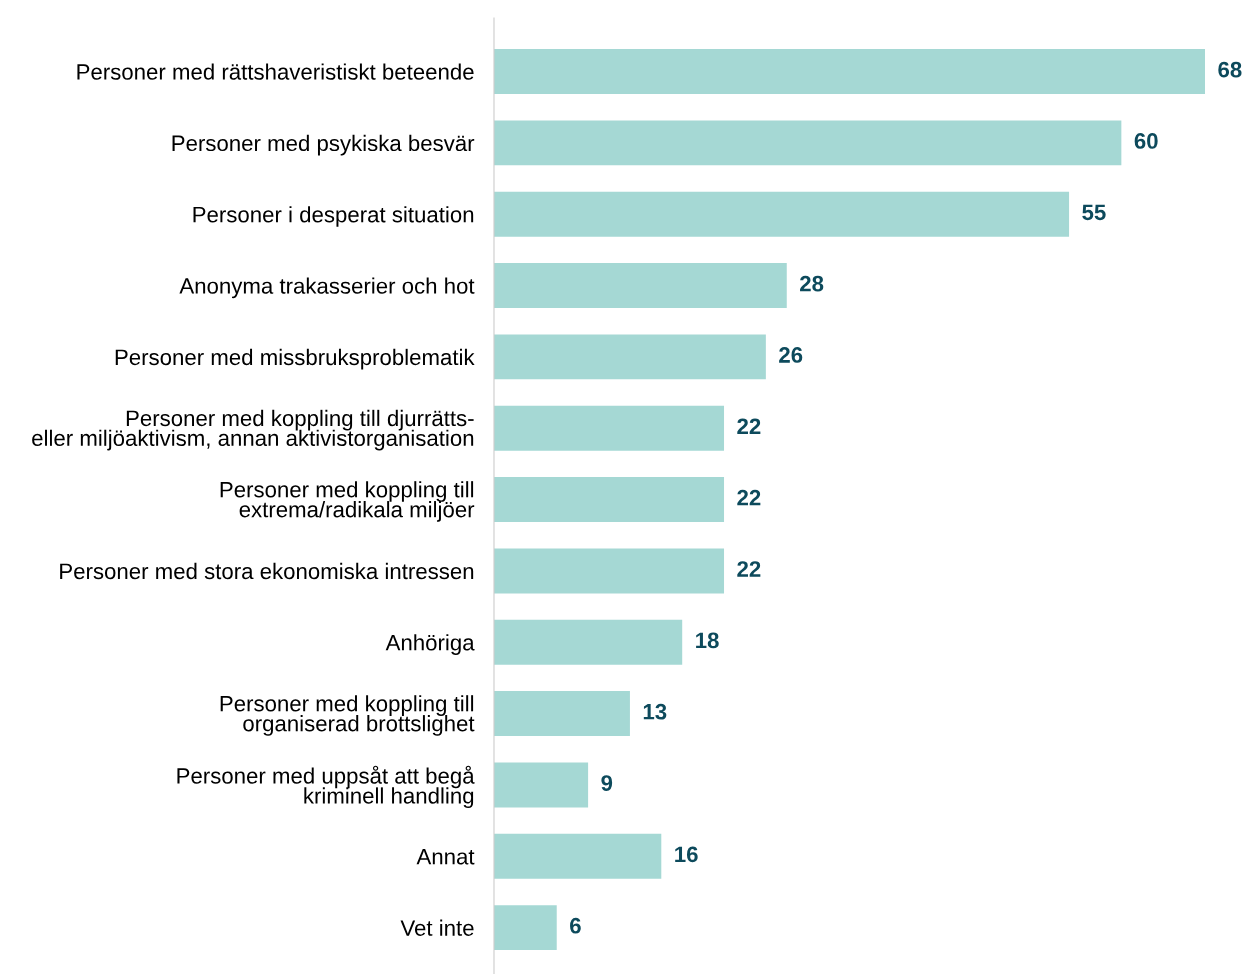 This screenshot has height=974, width=1254. I want to click on y-tick-label: Personer i desperat situation, so click(333, 216).